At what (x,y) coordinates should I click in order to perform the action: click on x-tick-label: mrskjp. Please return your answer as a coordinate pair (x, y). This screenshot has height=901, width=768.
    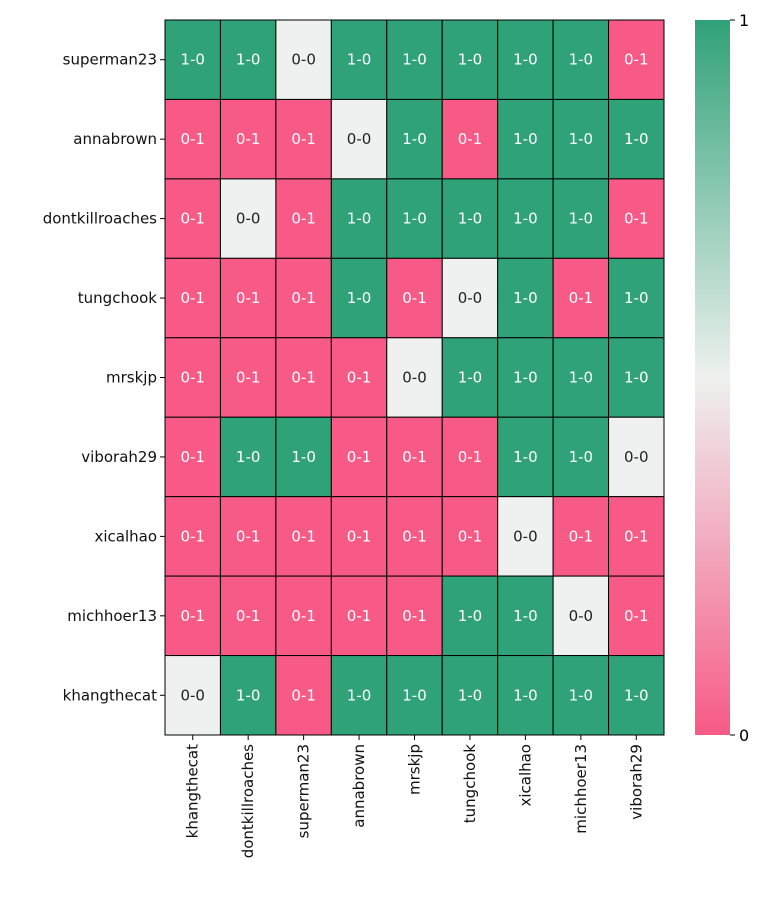
    Looking at the image, I should click on (415, 769).